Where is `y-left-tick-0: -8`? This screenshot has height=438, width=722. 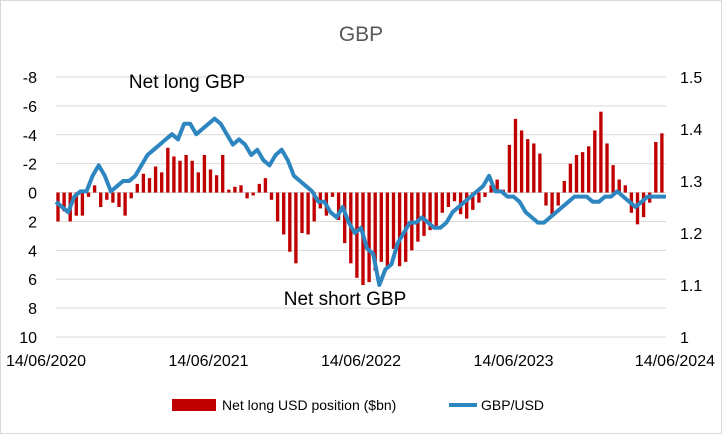 y-left-tick-0: -8 is located at coordinates (30, 78).